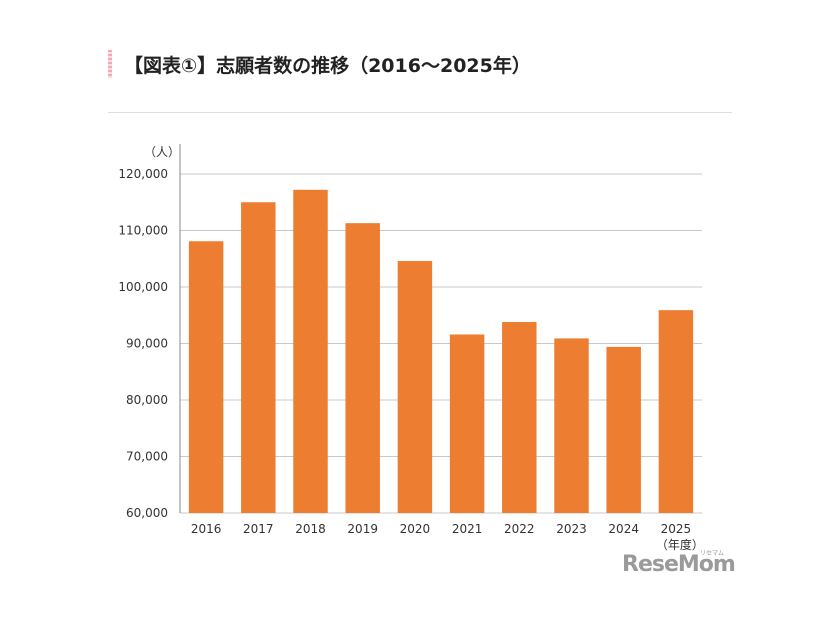 The image size is (826, 620). What do you see at coordinates (420, 112) in the screenshot?
I see `divider` at bounding box center [420, 112].